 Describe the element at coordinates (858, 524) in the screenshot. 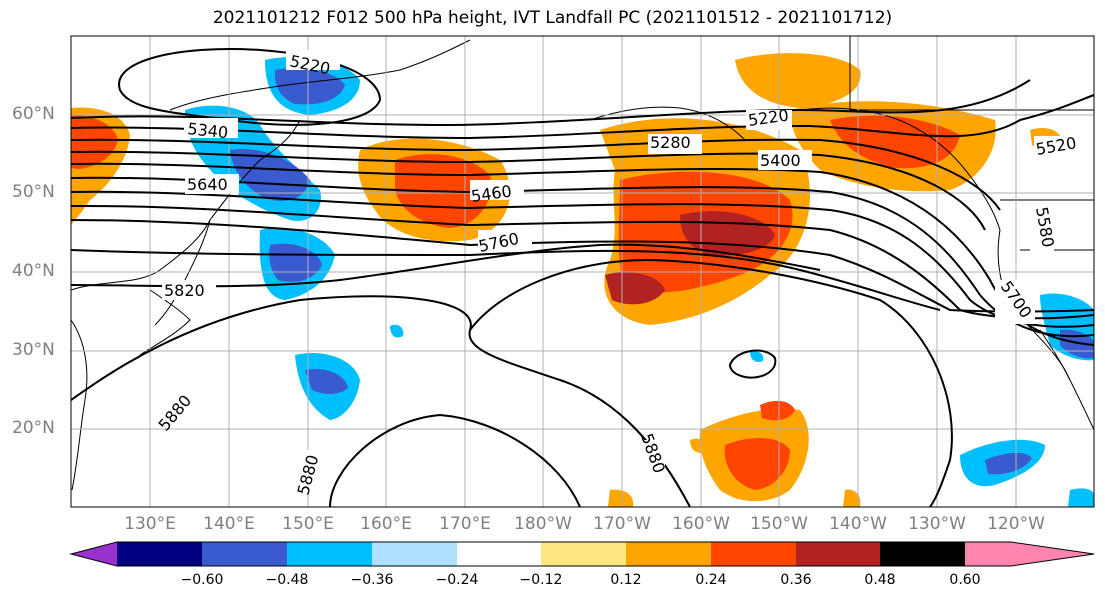

I see `lon-label-140w: 140°W` at that location.